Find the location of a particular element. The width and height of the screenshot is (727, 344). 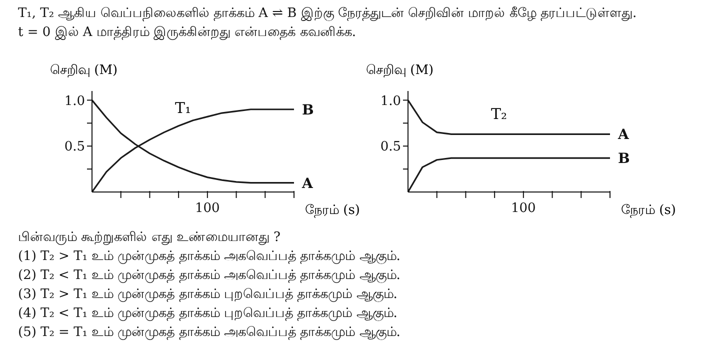

text: t = 0 இல் A மாத்திரம் இருக்கின்றது என்பதைக் கவனிக்க. is located at coordinates (187, 33).